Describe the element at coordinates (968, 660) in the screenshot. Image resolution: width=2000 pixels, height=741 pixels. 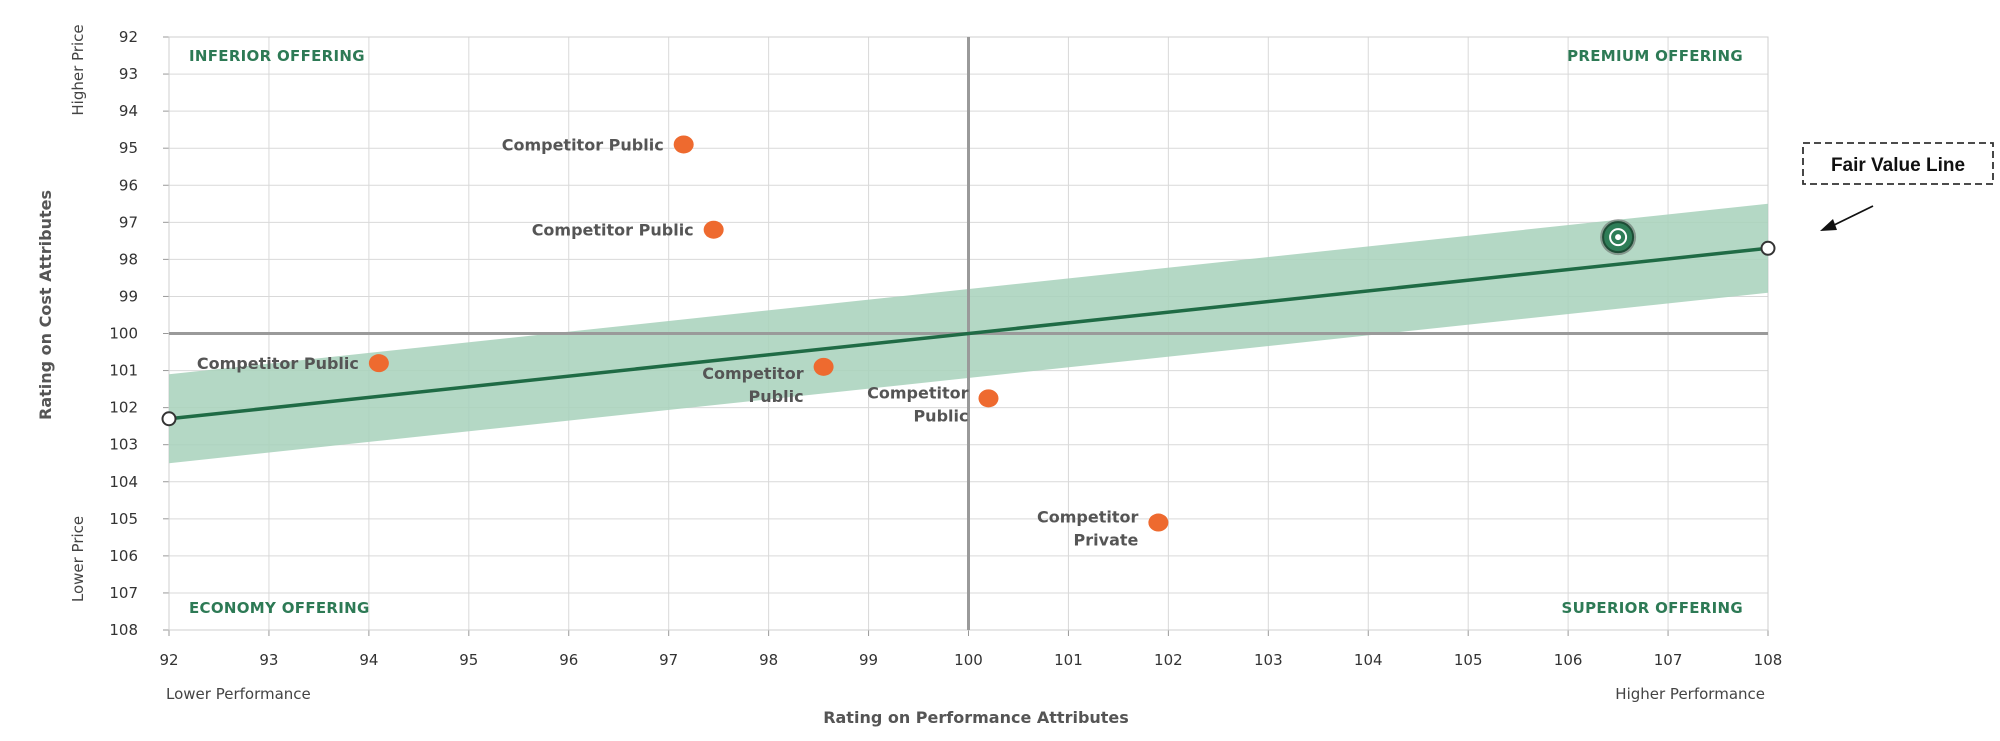
I see `x-tick-label: 100` at that location.